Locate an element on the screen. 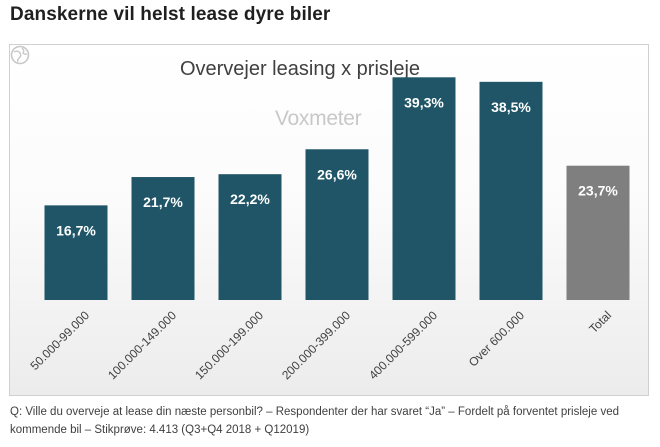 This screenshot has height=447, width=660. data-label-6: 38,5% is located at coordinates (511, 107).